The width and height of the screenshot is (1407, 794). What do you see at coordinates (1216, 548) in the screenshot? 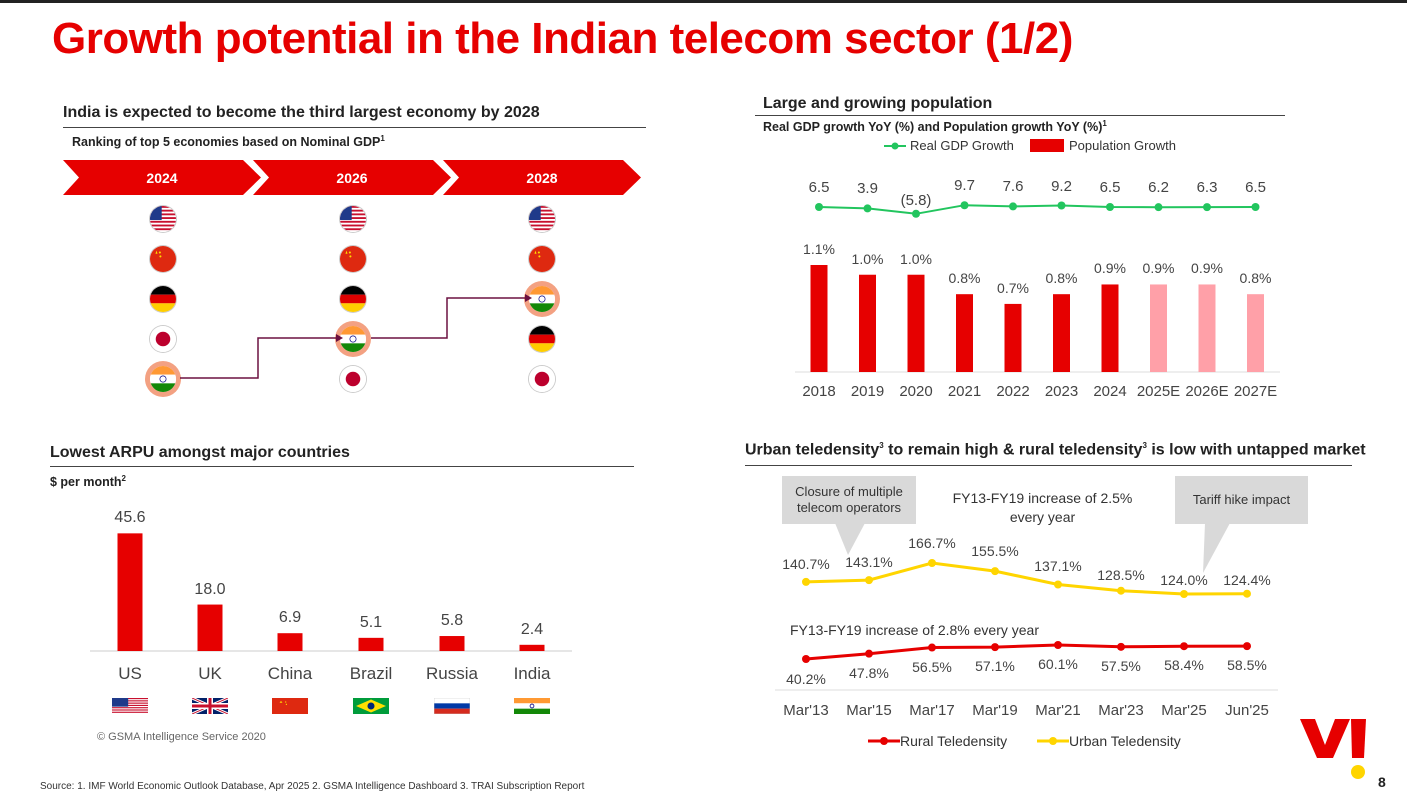
I see `callout-tariff-pointer` at bounding box center [1216, 548].